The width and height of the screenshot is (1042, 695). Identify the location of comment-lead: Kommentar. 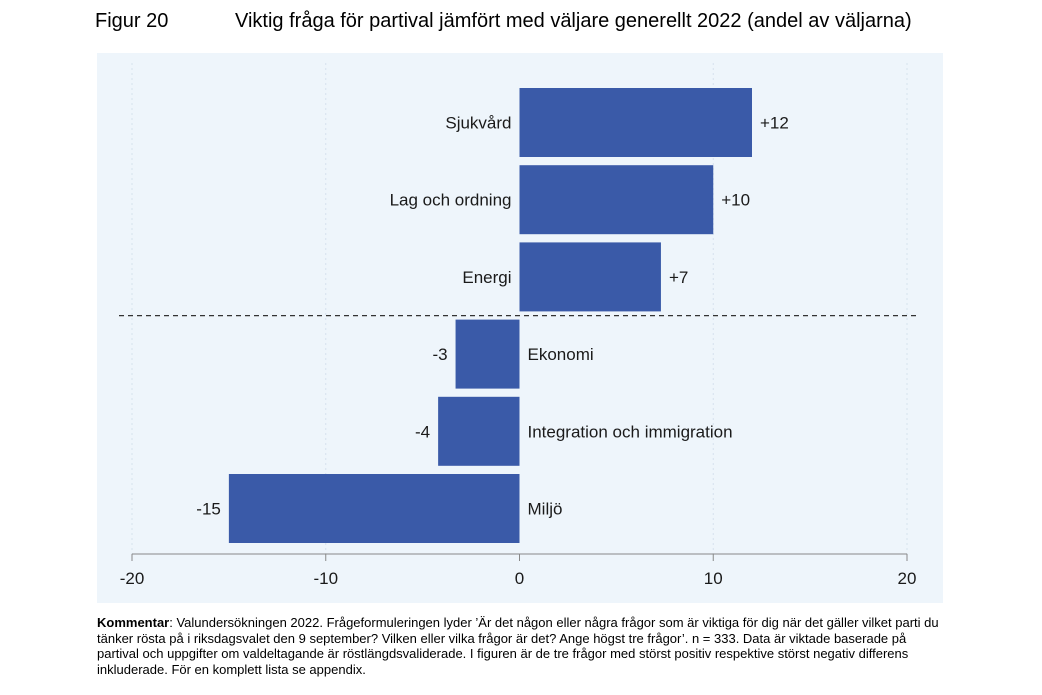
(133, 622).